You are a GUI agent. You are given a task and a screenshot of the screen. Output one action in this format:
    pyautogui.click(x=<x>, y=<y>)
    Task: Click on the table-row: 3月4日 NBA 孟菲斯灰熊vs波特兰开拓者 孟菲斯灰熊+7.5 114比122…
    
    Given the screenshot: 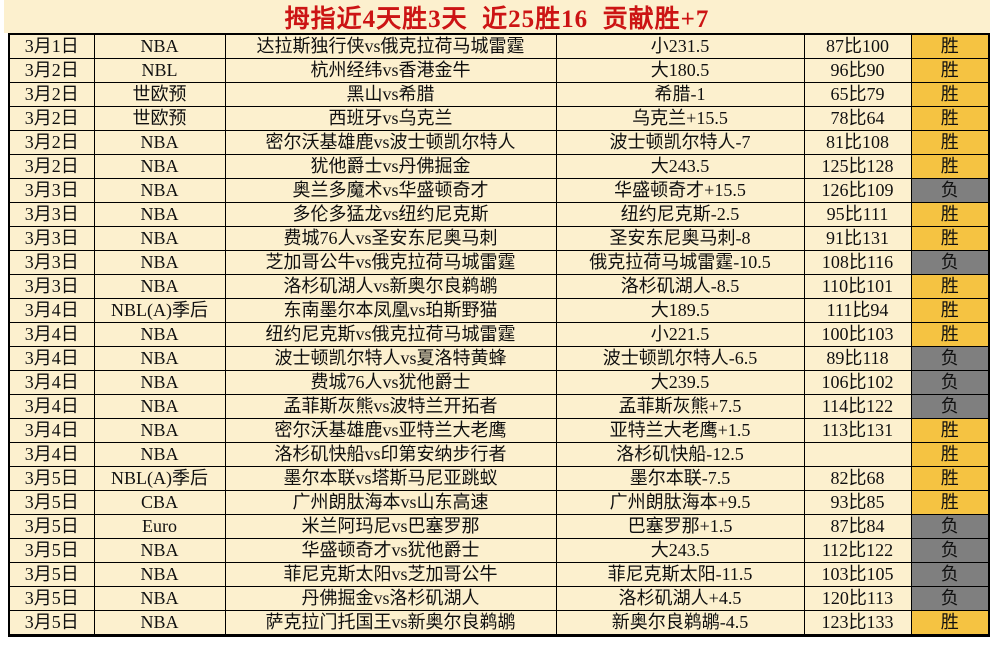 What is the action you would take?
    pyautogui.click(x=499, y=406)
    